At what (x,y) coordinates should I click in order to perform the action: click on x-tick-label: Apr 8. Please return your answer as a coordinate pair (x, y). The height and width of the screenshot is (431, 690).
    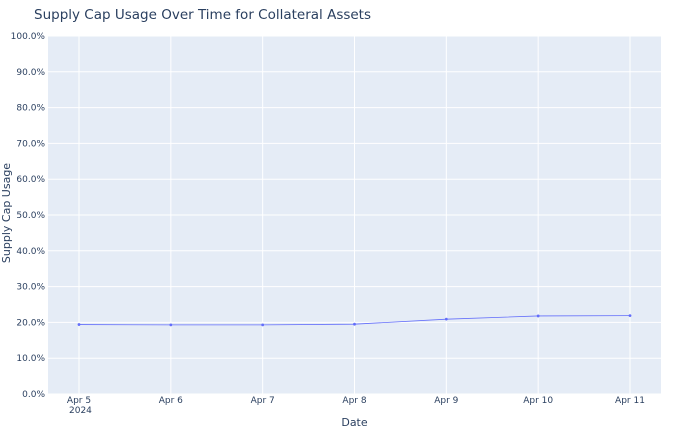
    Looking at the image, I should click on (354, 401).